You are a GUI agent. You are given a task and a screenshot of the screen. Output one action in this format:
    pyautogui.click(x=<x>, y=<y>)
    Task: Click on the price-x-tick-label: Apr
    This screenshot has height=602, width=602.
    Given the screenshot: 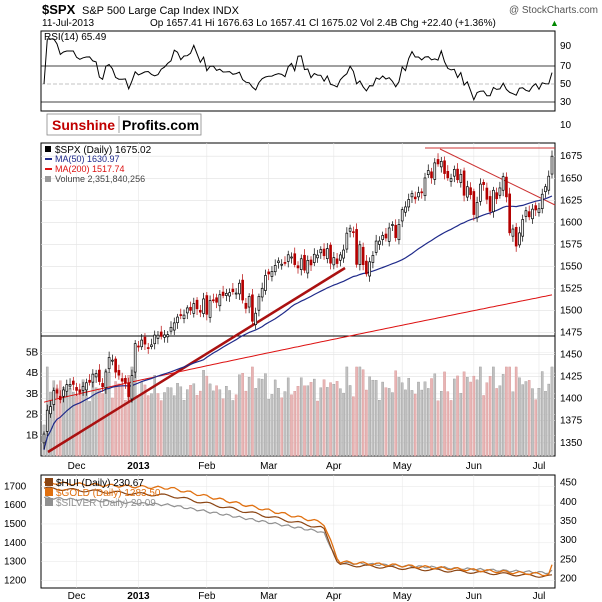 What is the action you would take?
    pyautogui.click(x=334, y=466)
    